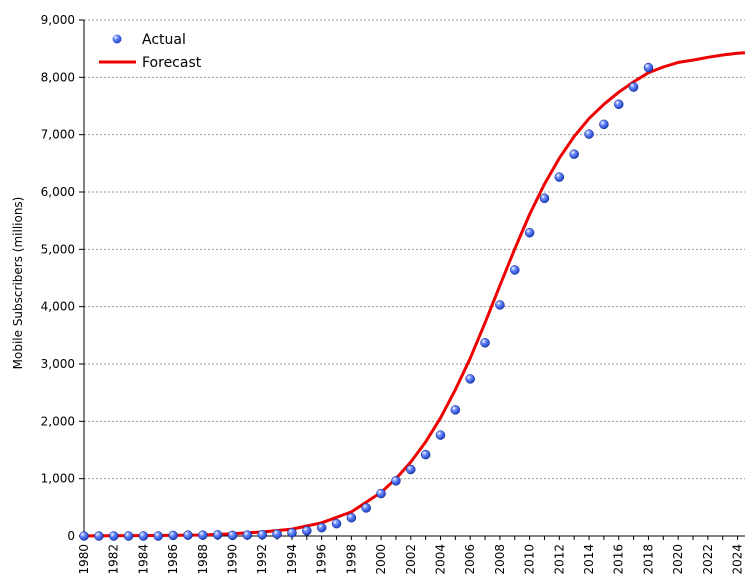 The width and height of the screenshot is (747, 580). What do you see at coordinates (58, 307) in the screenshot?
I see `y-tick-label: 4,000` at bounding box center [58, 307].